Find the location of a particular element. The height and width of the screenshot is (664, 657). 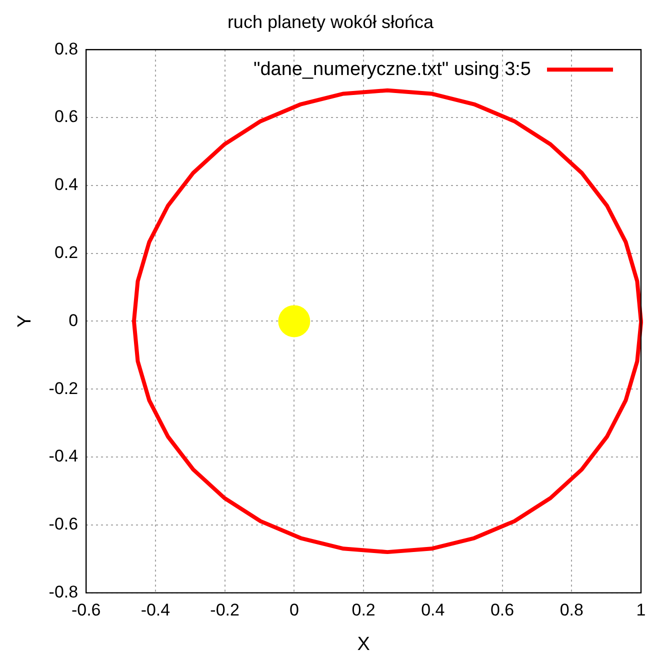

x-tick-label: 0.8 is located at coordinates (572, 610).